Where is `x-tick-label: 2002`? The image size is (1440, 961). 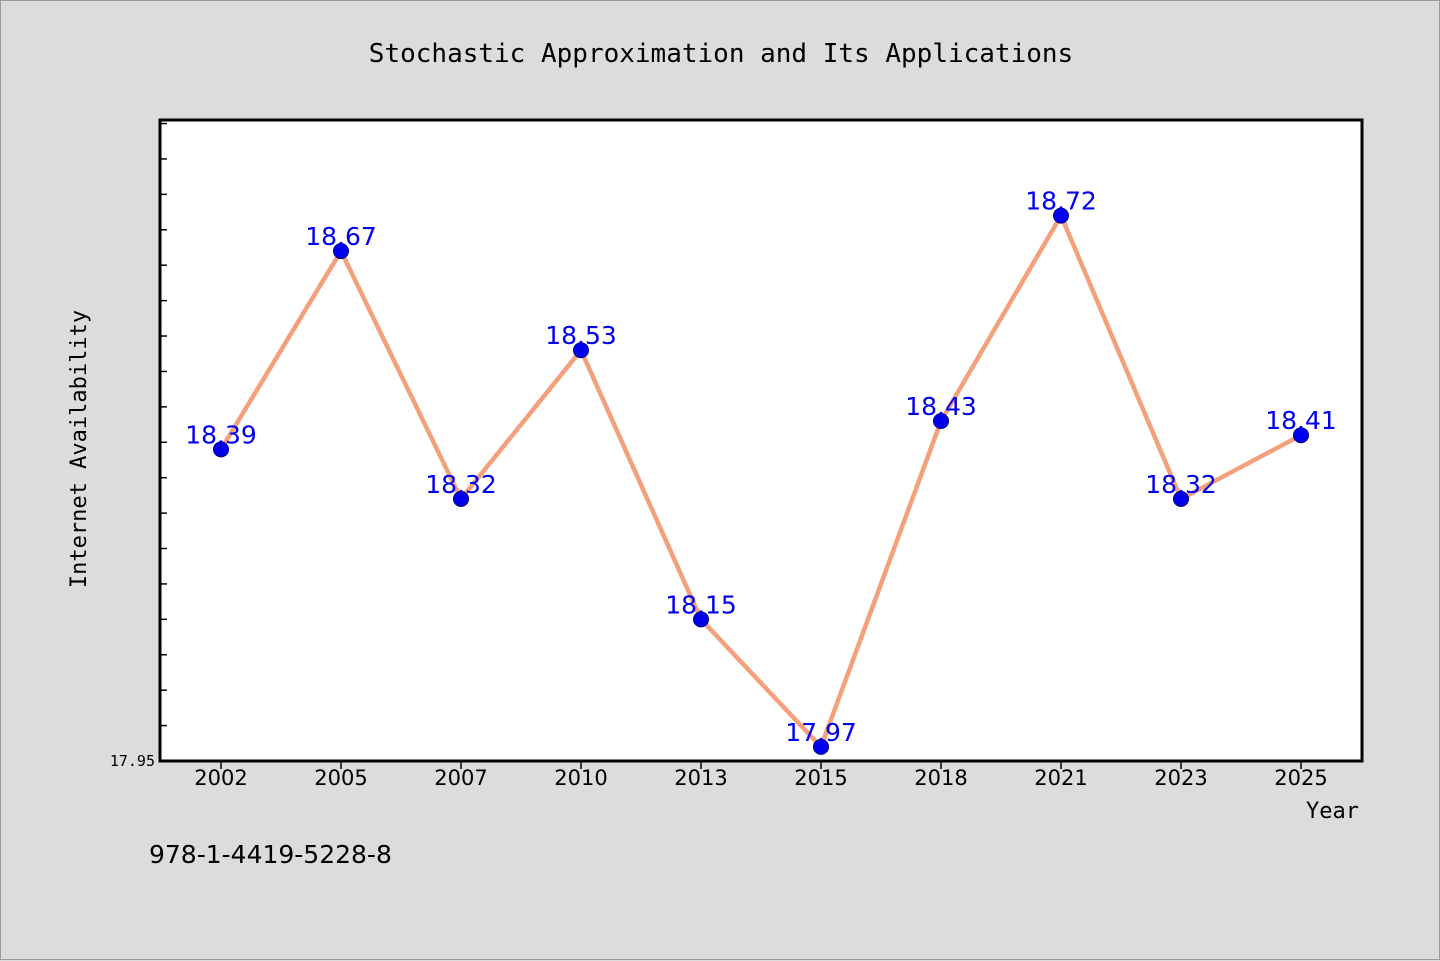
x-tick-label: 2002 is located at coordinates (220, 778).